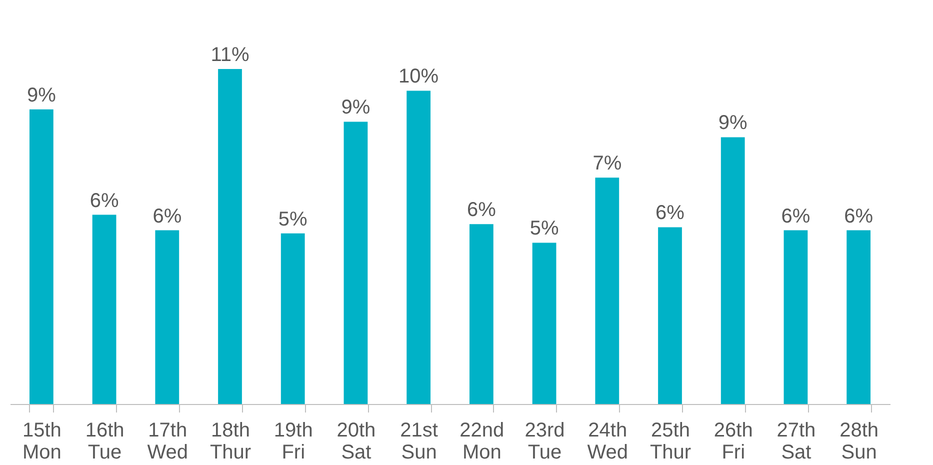 The width and height of the screenshot is (933, 465). I want to click on x-tick-label: 25th Thur, so click(671, 442).